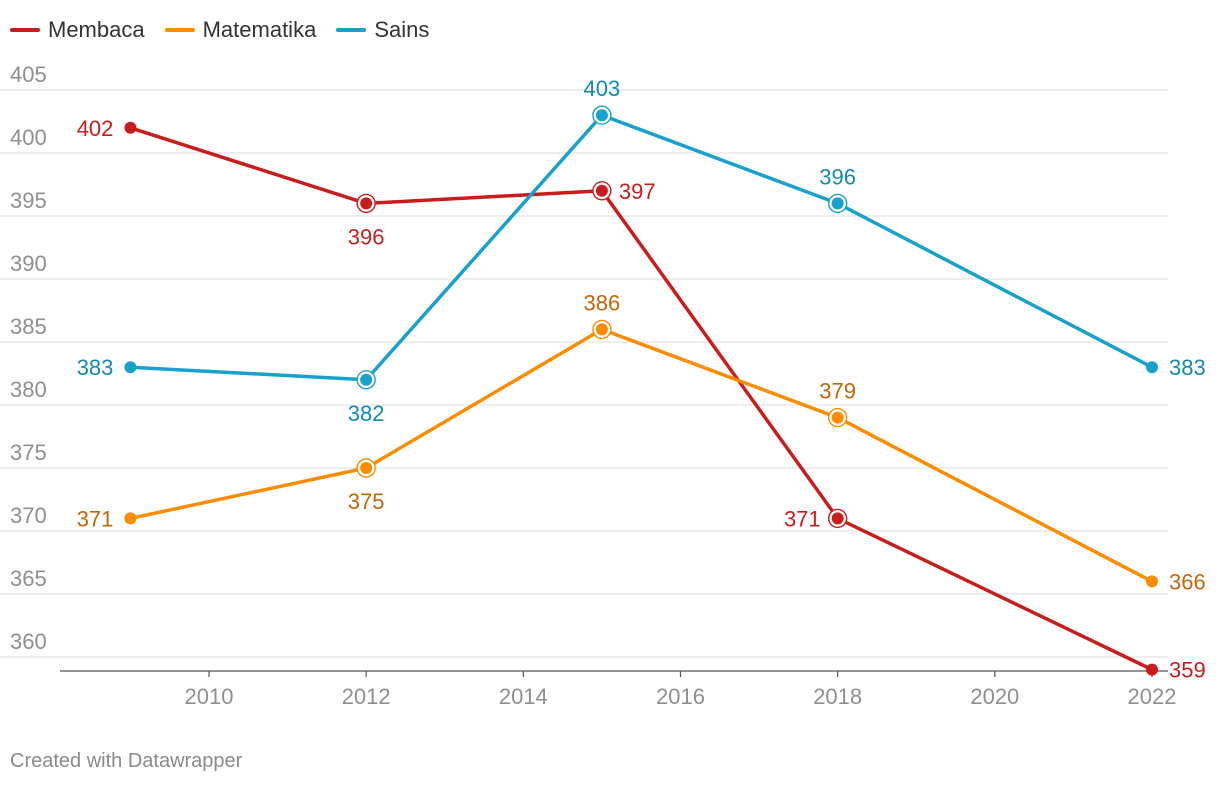 This screenshot has width=1220, height=786. What do you see at coordinates (366, 696) in the screenshot?
I see `x-tick-label: 2012` at bounding box center [366, 696].